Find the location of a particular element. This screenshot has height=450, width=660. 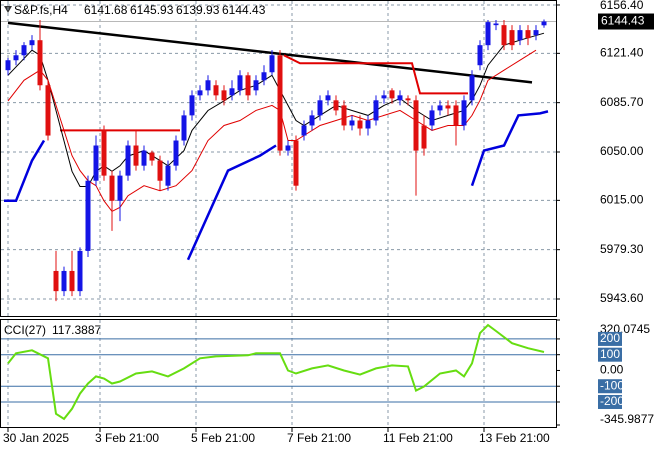

x-tick-label: 5 Feb 21:00 is located at coordinates (223, 438).